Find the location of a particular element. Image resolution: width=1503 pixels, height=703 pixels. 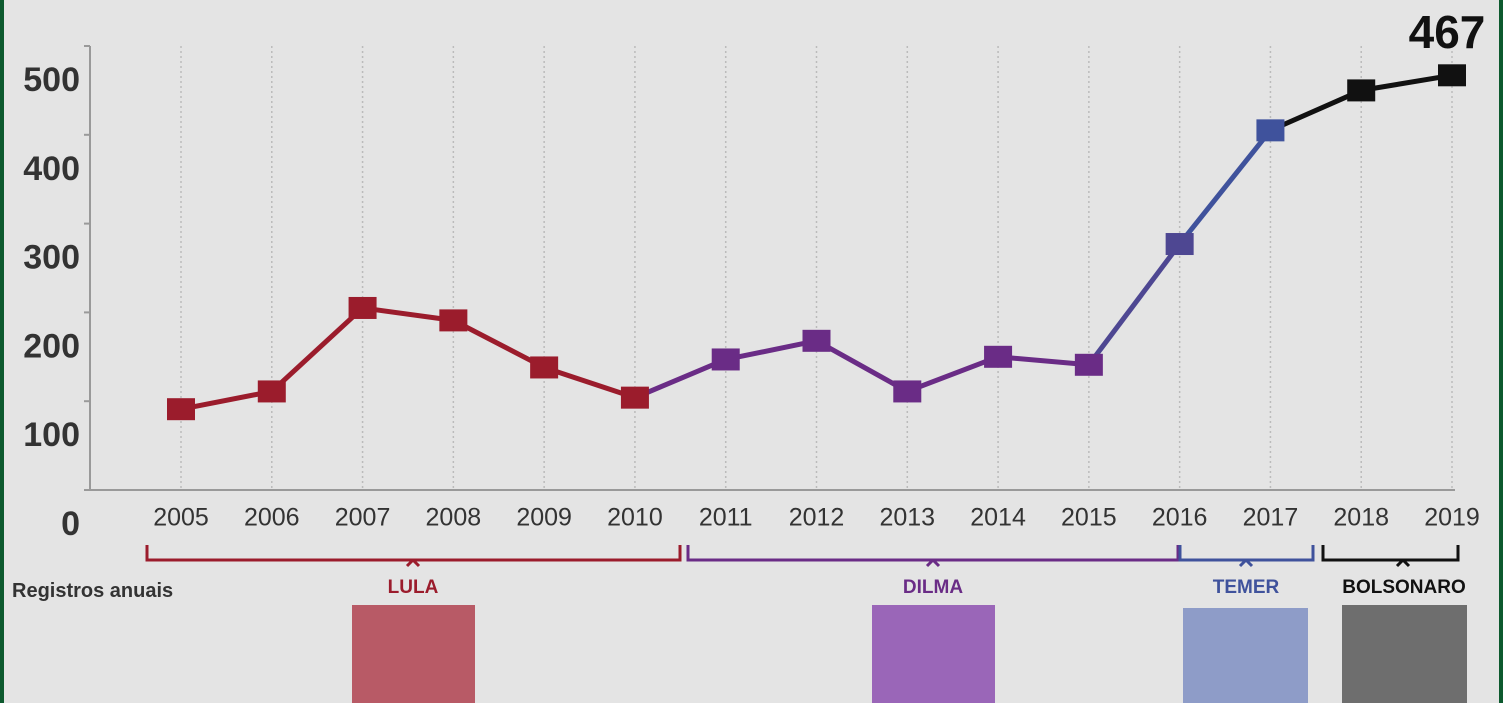

x-tick-label: 2010 is located at coordinates (635, 518).